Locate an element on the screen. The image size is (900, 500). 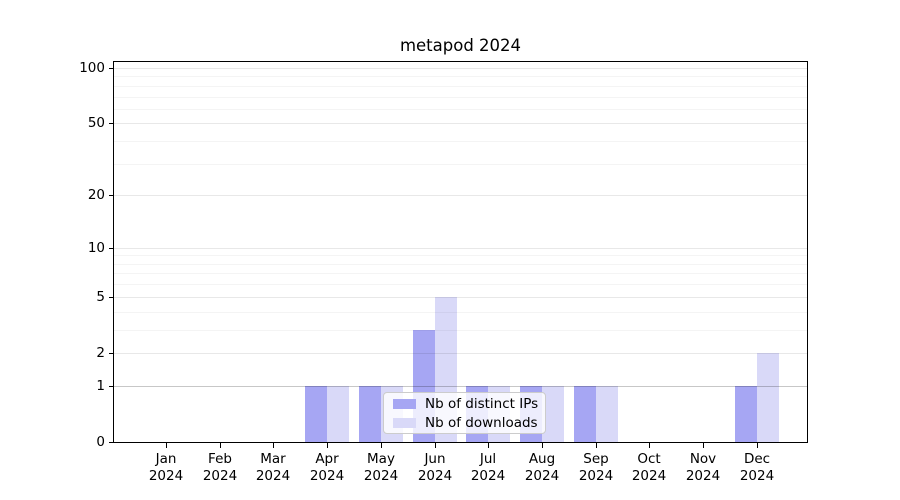
x-tick-label: Dec 2024 is located at coordinates (757, 468).